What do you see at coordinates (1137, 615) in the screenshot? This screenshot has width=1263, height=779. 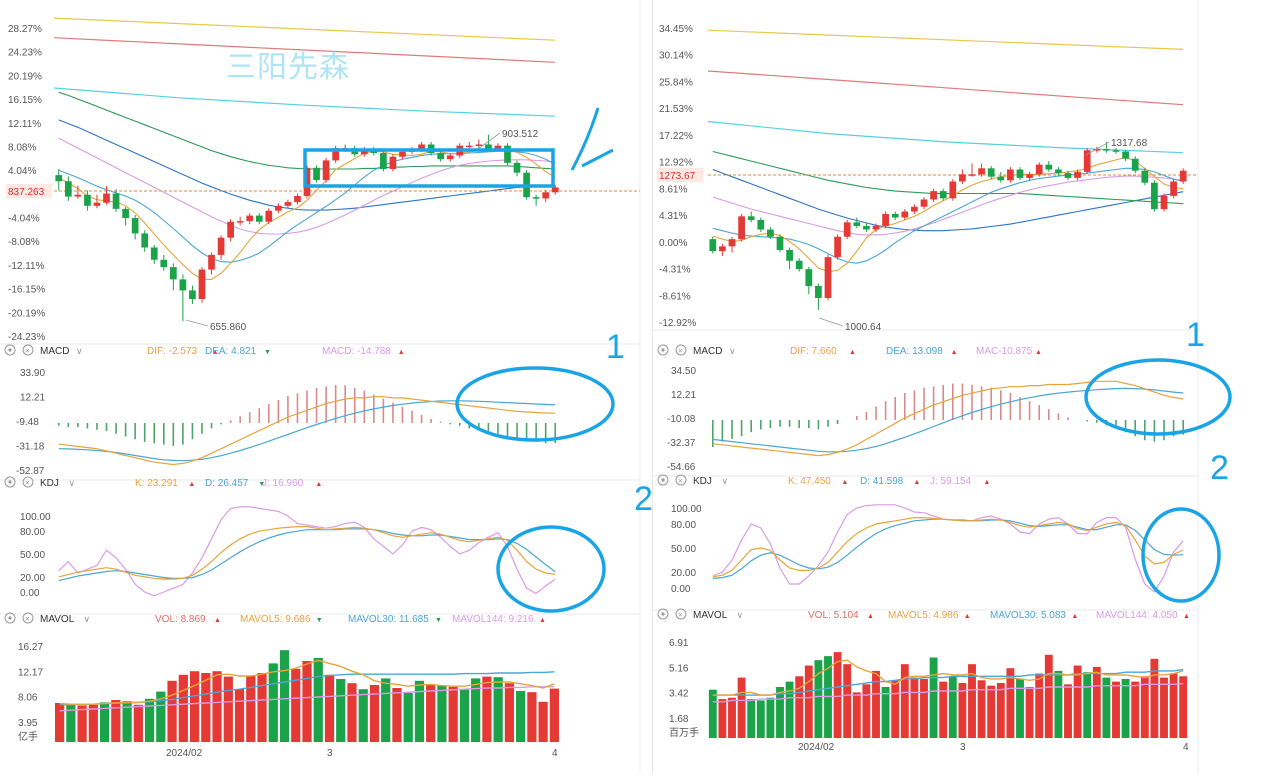 I see `mavol-ma144-value: MAVOL144: 4.050` at bounding box center [1137, 615].